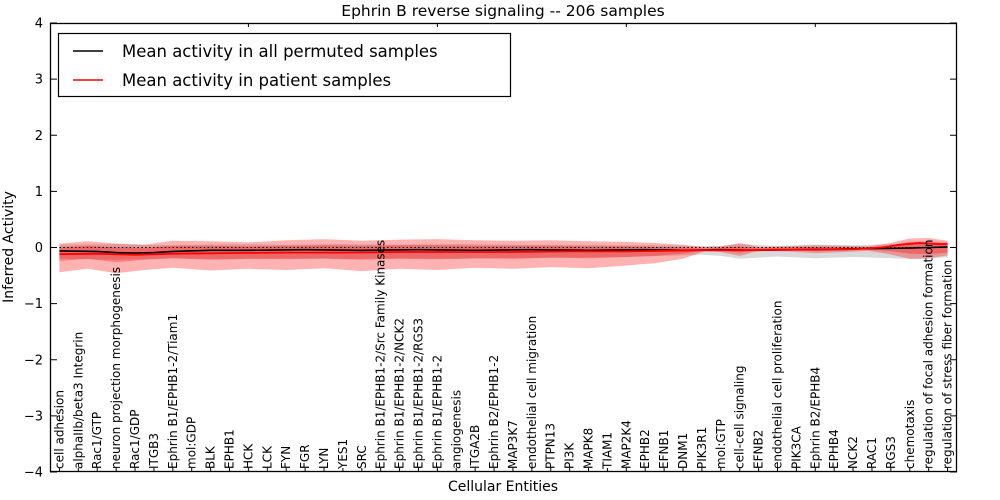 Image resolution: width=1000 pixels, height=500 pixels. What do you see at coordinates (248, 456) in the screenshot?
I see `x-category-label: HCK` at bounding box center [248, 456].